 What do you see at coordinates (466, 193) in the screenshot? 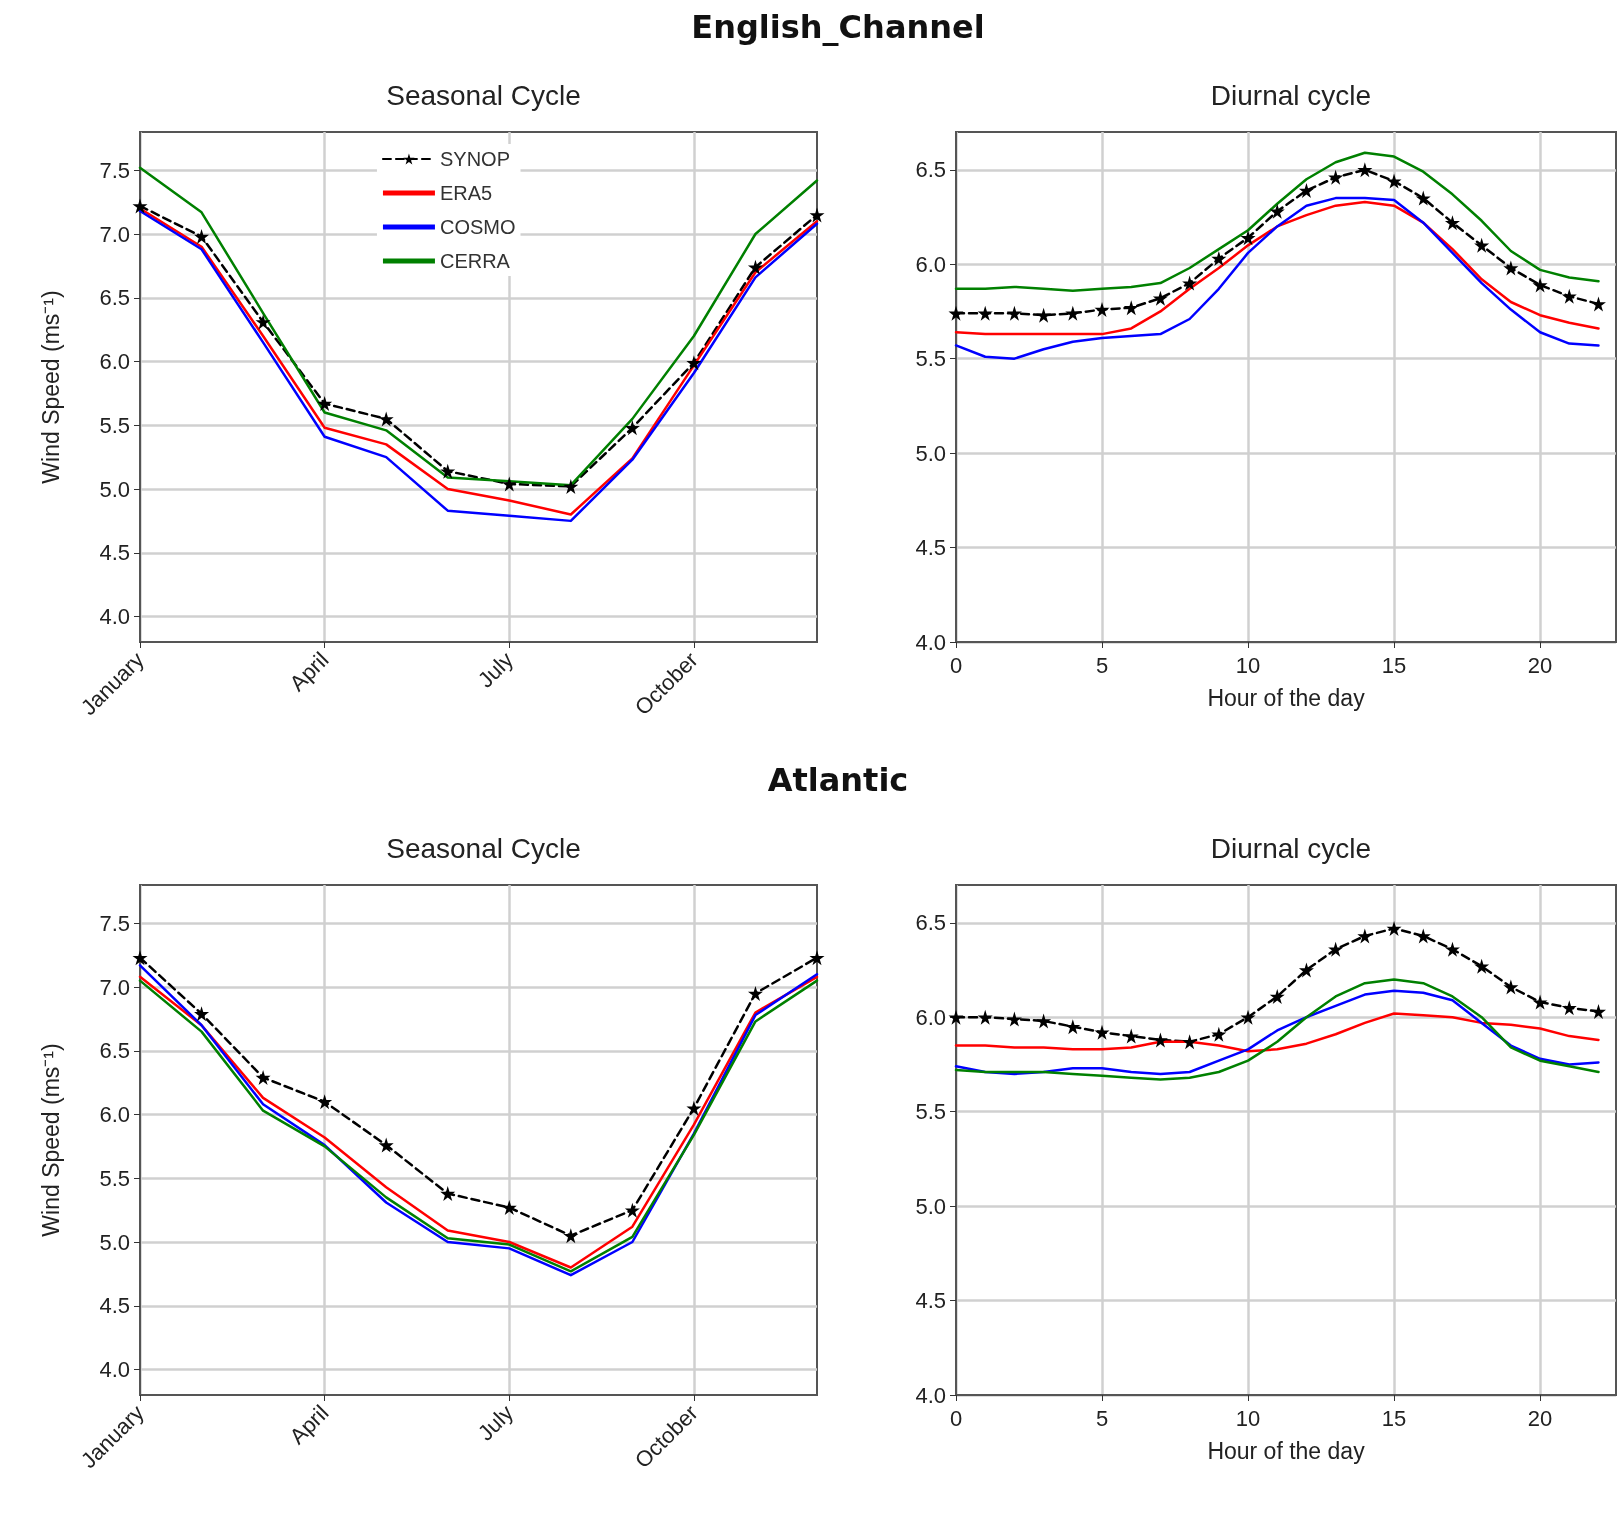
I see `legend-label: ERA5` at bounding box center [466, 193].